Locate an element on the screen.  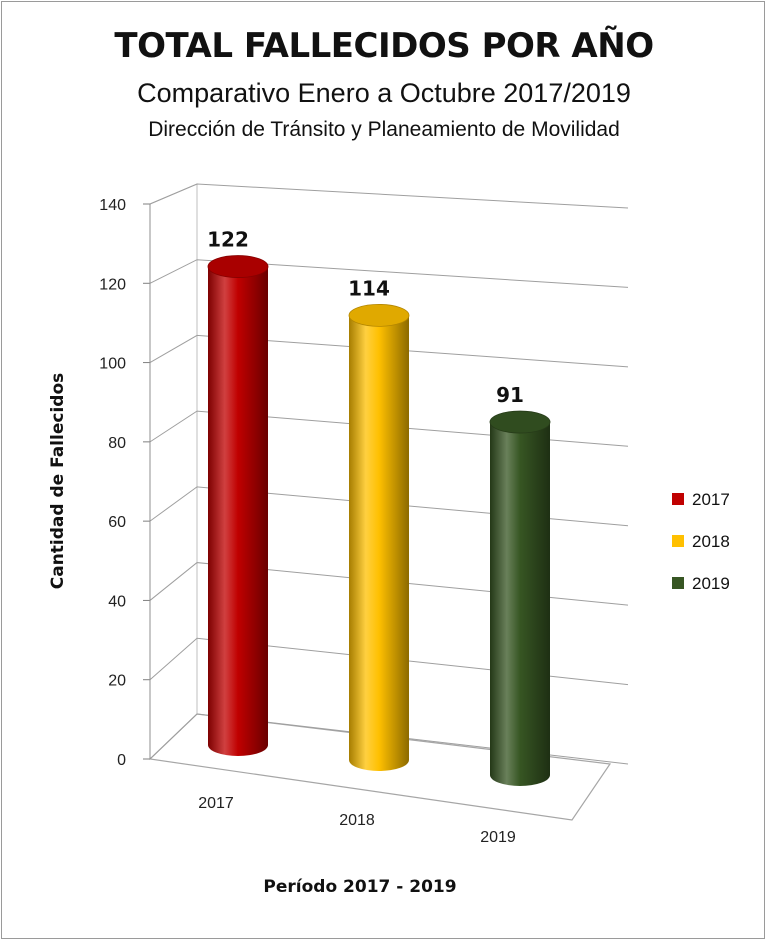
data-label-2018: 114 is located at coordinates (369, 288).